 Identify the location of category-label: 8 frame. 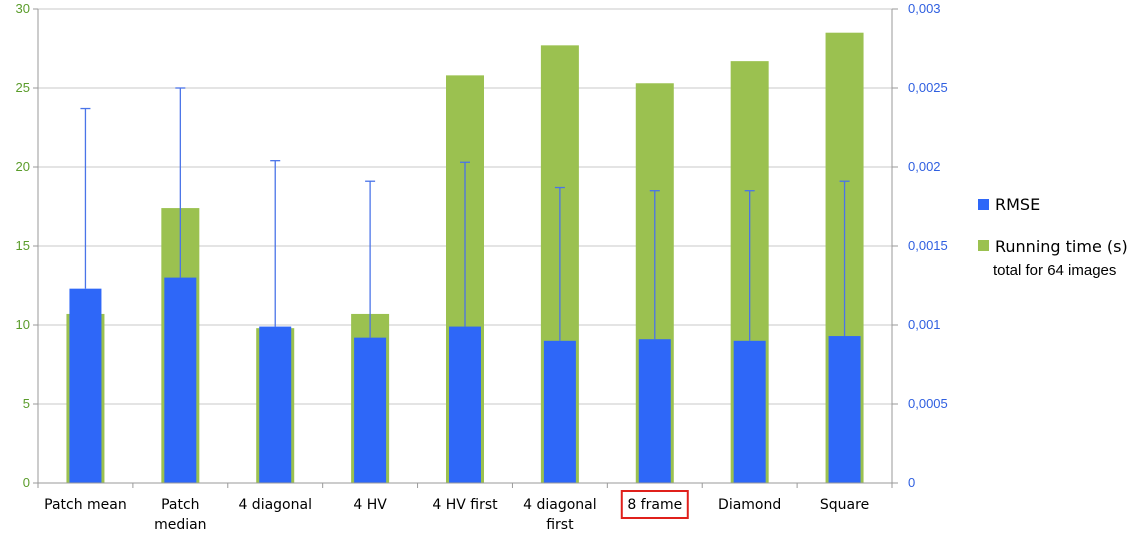
(654, 505).